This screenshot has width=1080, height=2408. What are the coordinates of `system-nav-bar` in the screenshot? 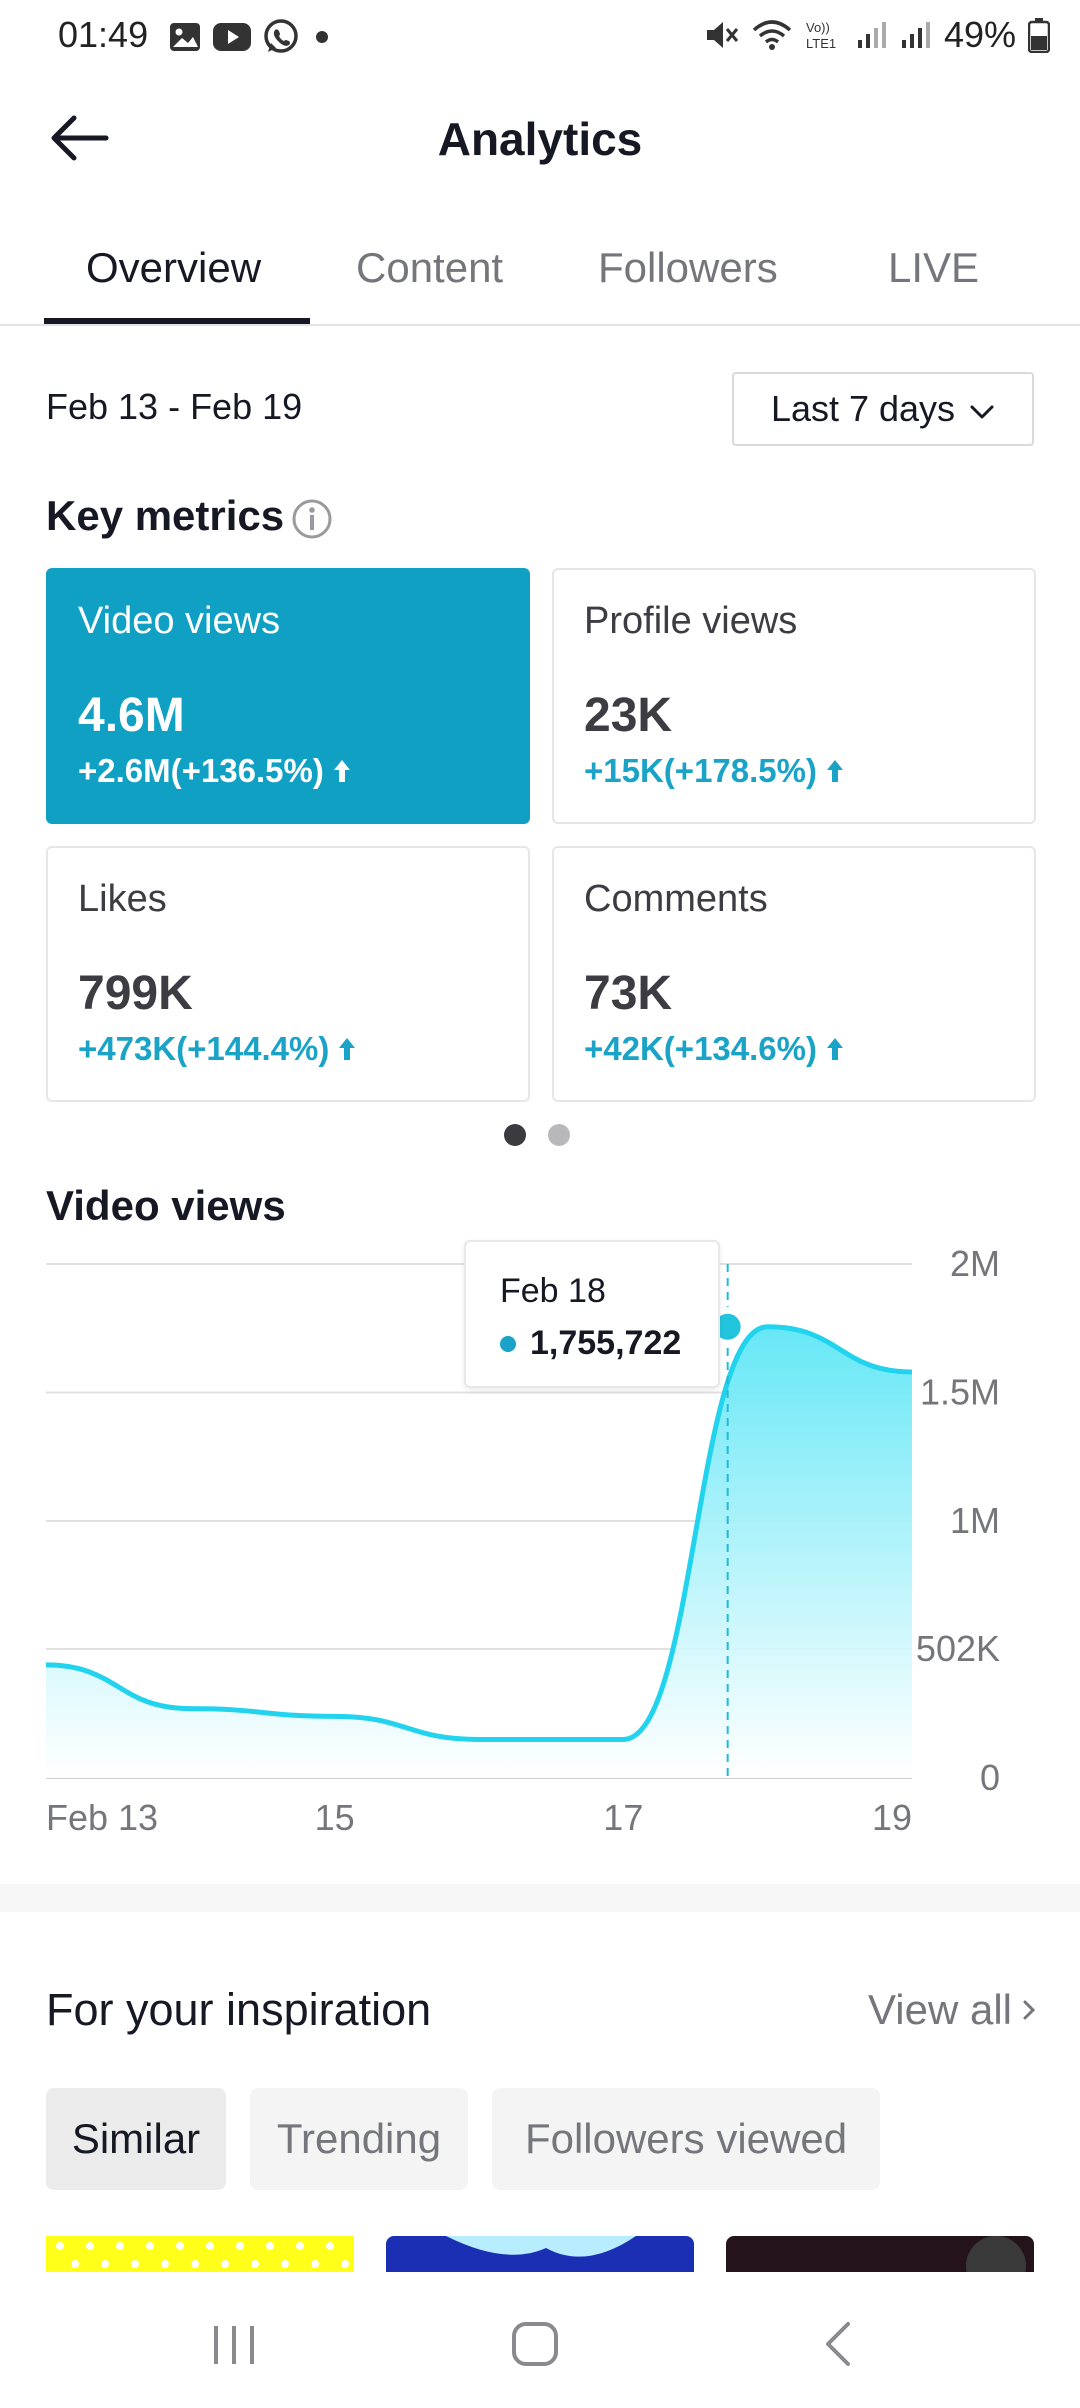 It's located at (540, 2340).